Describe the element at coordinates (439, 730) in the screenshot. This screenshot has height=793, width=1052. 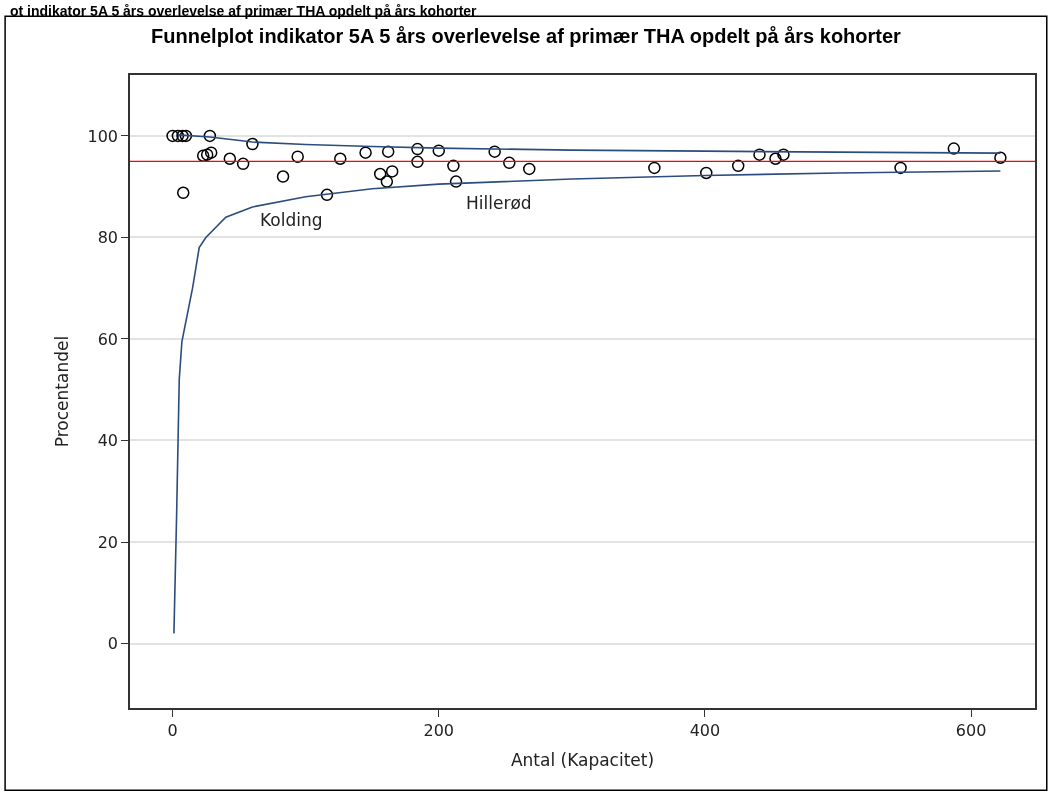
I see `x-tick-label: 200` at that location.